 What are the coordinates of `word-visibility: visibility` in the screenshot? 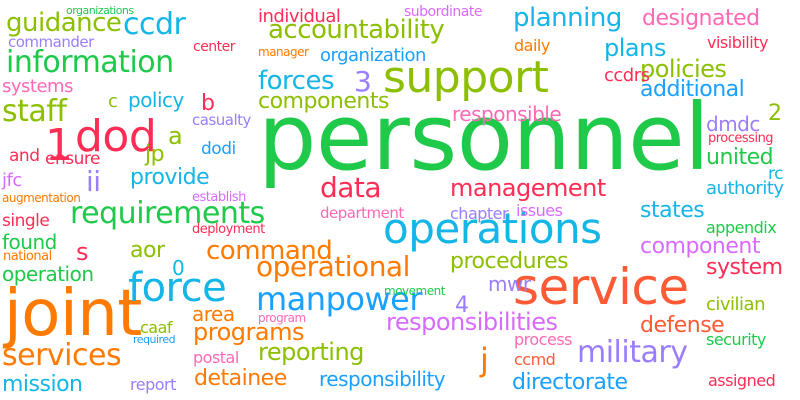 It's located at (737, 42).